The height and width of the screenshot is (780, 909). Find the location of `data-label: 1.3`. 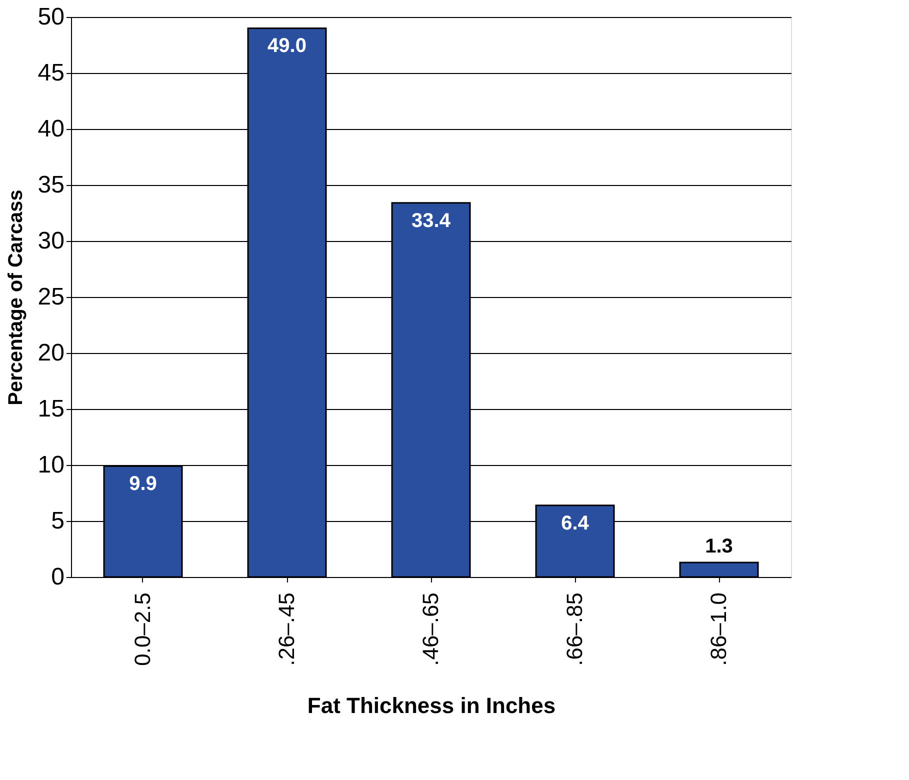

data-label: 1.3 is located at coordinates (719, 546).